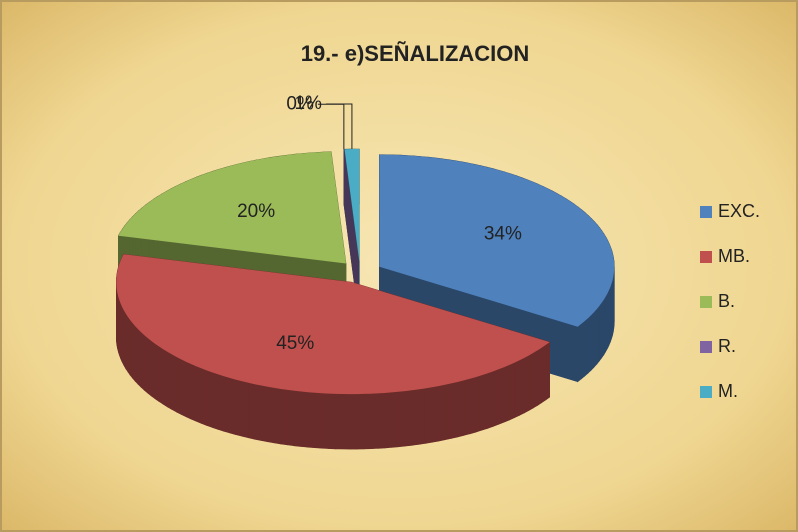  Describe the element at coordinates (726, 301) in the screenshot. I see `legend-label: B.` at that location.